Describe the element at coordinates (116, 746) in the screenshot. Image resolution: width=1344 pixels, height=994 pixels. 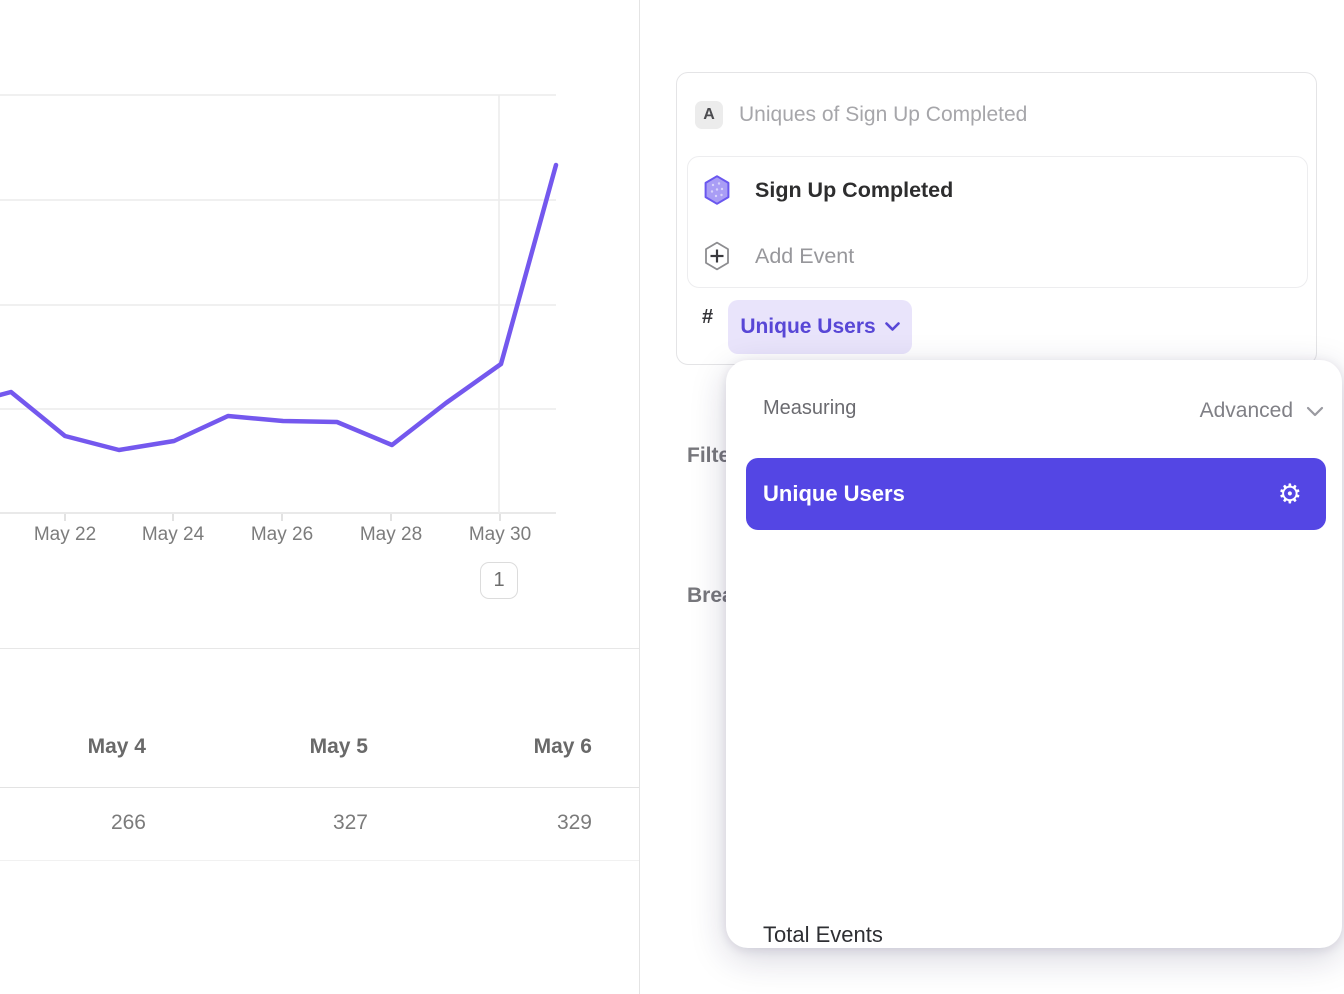
I see `column-header: May 4` at that location.